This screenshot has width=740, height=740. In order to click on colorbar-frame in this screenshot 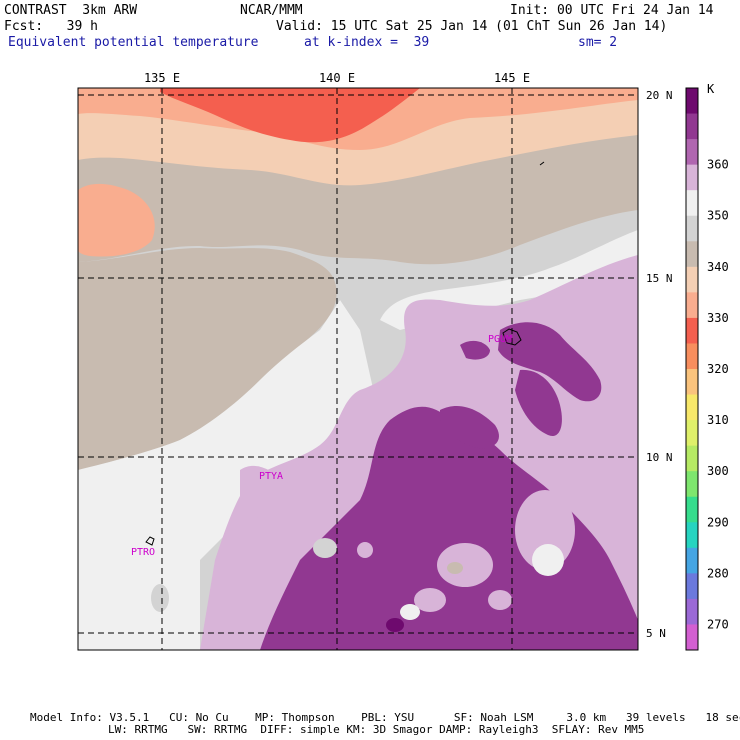, I will do `click(692, 369)`.